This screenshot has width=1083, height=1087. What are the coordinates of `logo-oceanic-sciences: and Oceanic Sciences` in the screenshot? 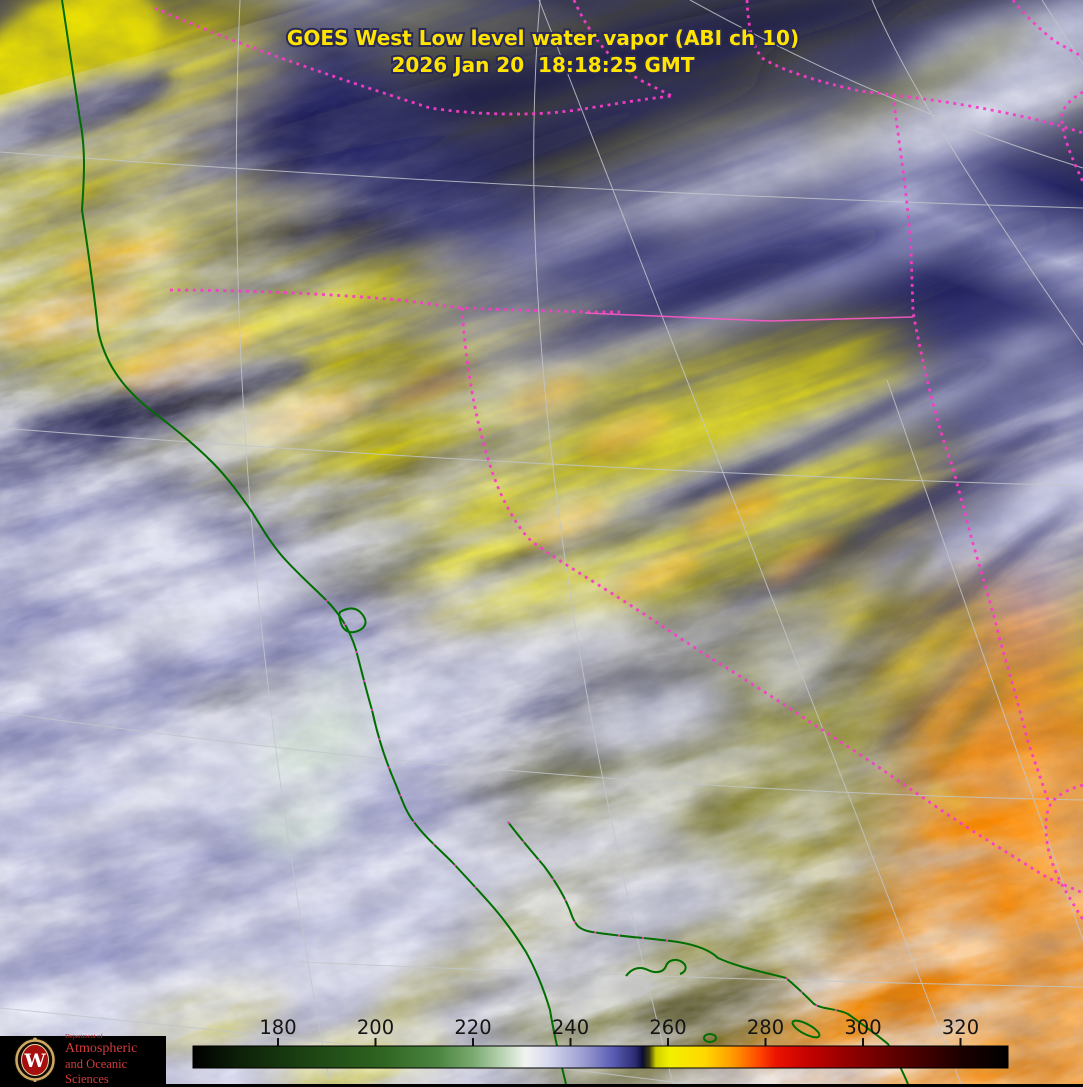 It's located at (96, 1071).